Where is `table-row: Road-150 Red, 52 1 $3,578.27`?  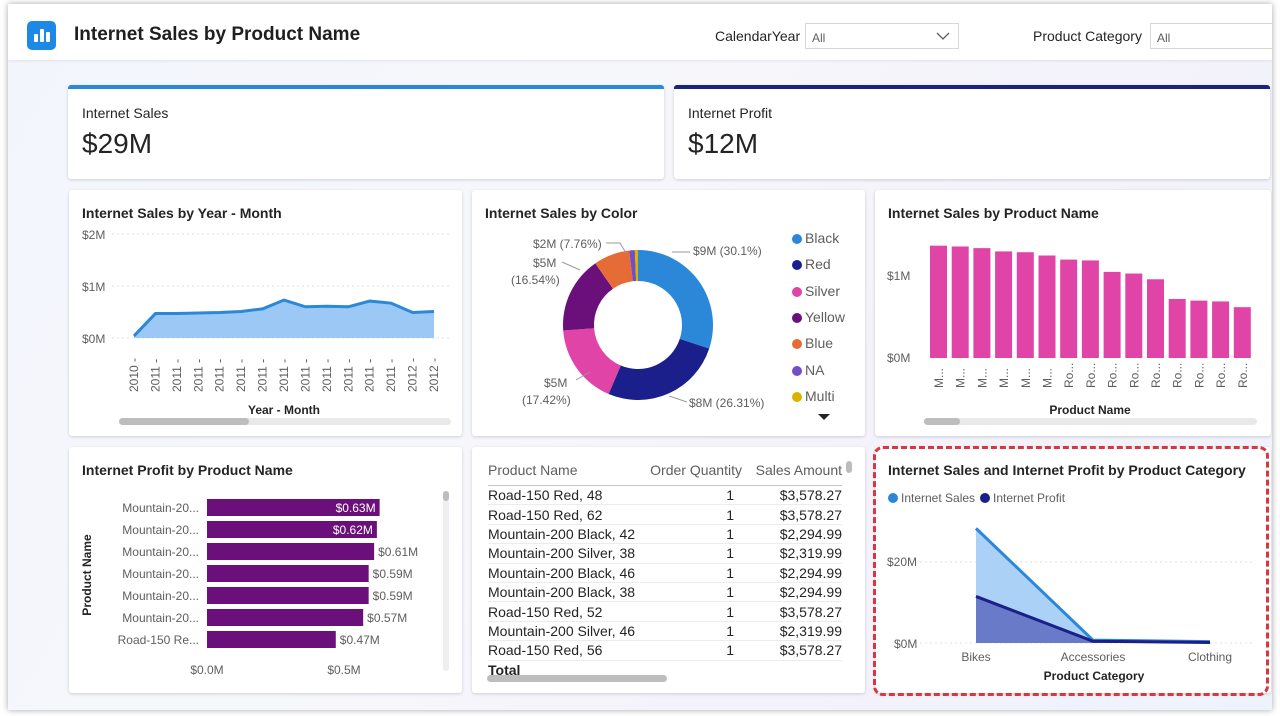 table-row: Road-150 Red, 52 1 $3,578.27 is located at coordinates (665, 611).